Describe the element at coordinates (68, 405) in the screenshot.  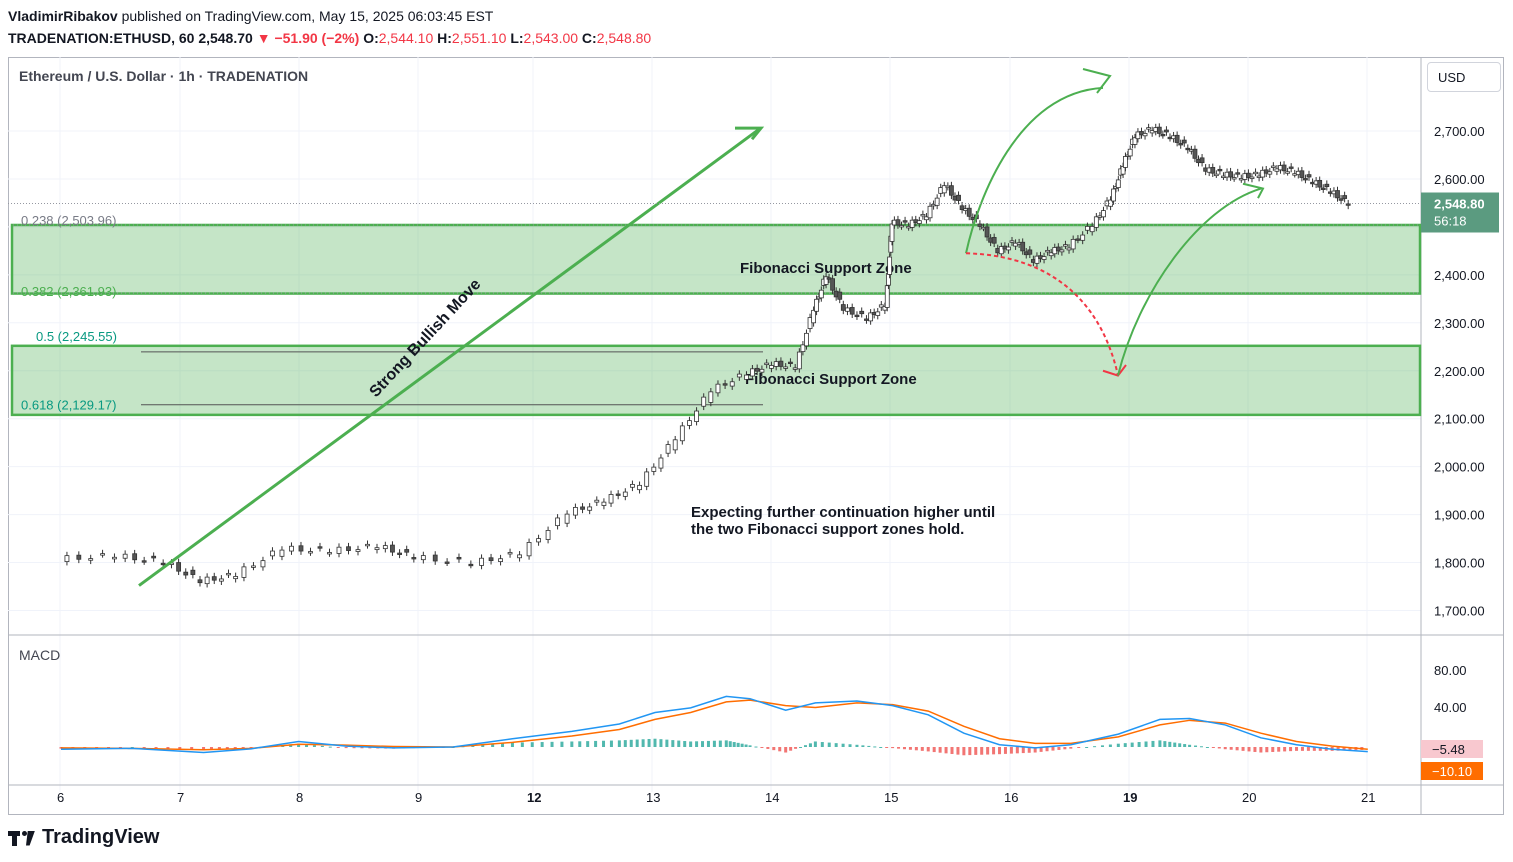
I see `fib-label: 0.618 (2,129.17)` at that location.